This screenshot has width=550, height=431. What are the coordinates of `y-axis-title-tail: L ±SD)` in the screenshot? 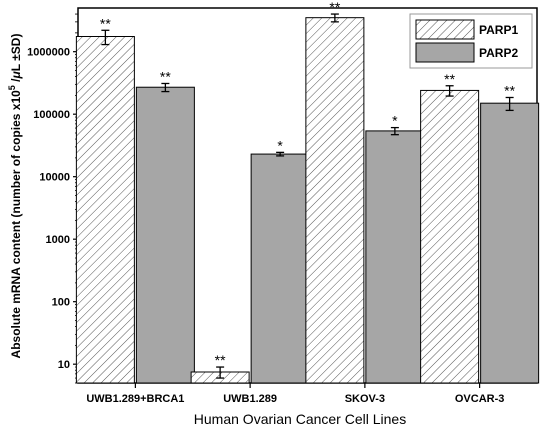 It's located at (16, 53).